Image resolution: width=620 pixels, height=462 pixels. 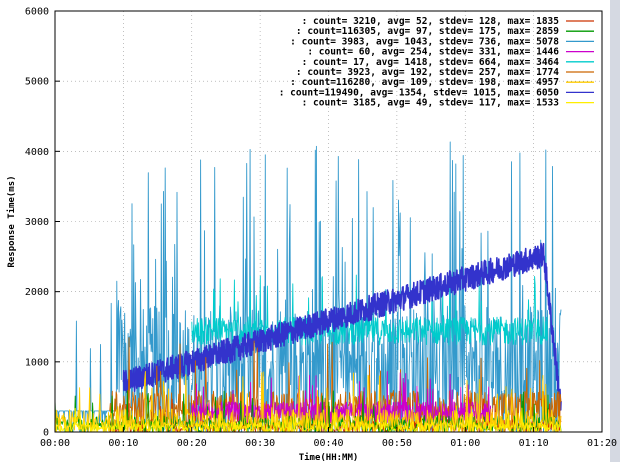 I want to click on x-tick-label: 00:30, so click(x=260, y=443).